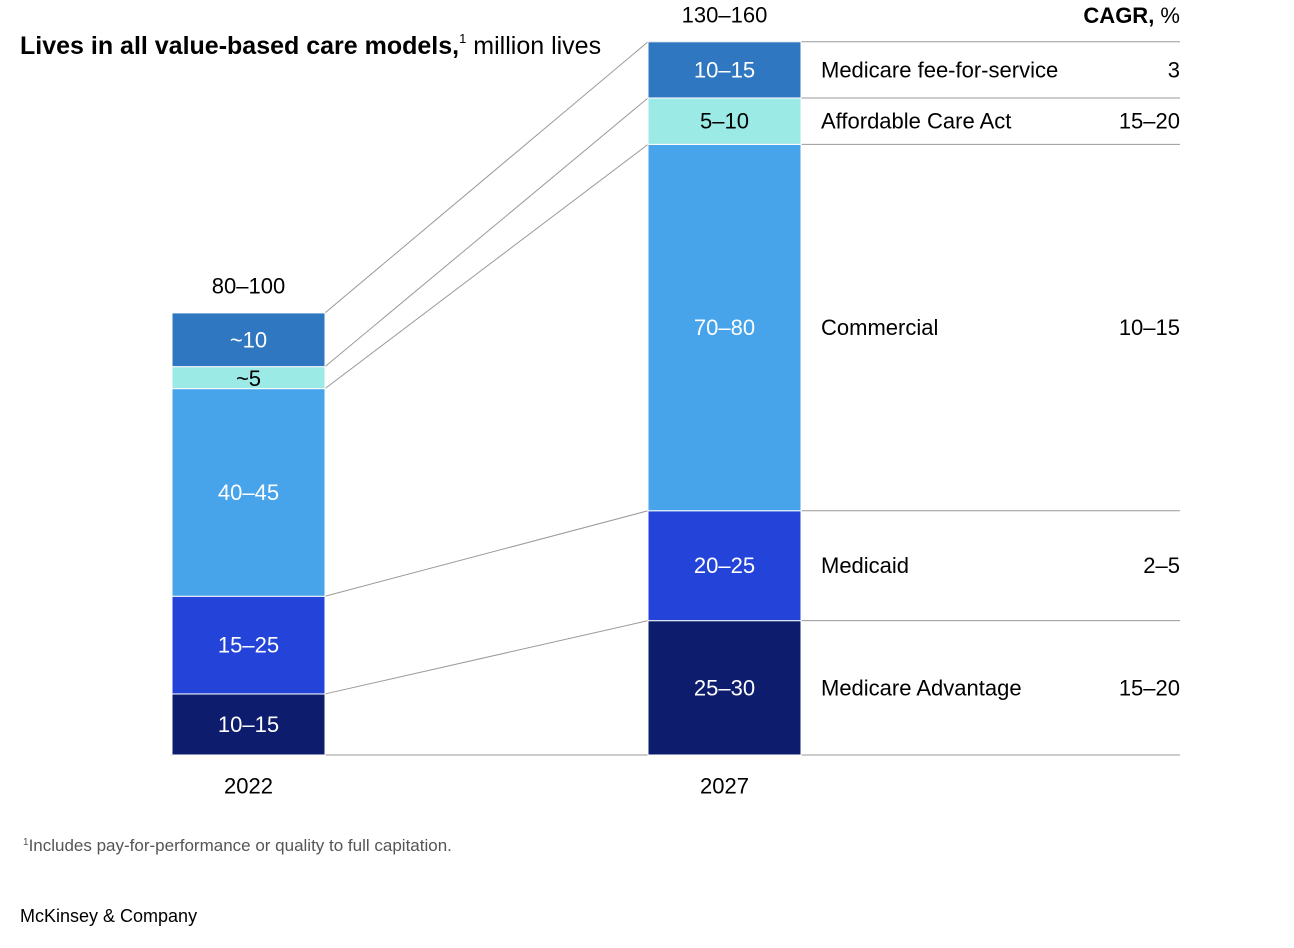 Image resolution: width=1294 pixels, height=948 pixels. I want to click on bar-segment-2027-medicaid, so click(724, 566).